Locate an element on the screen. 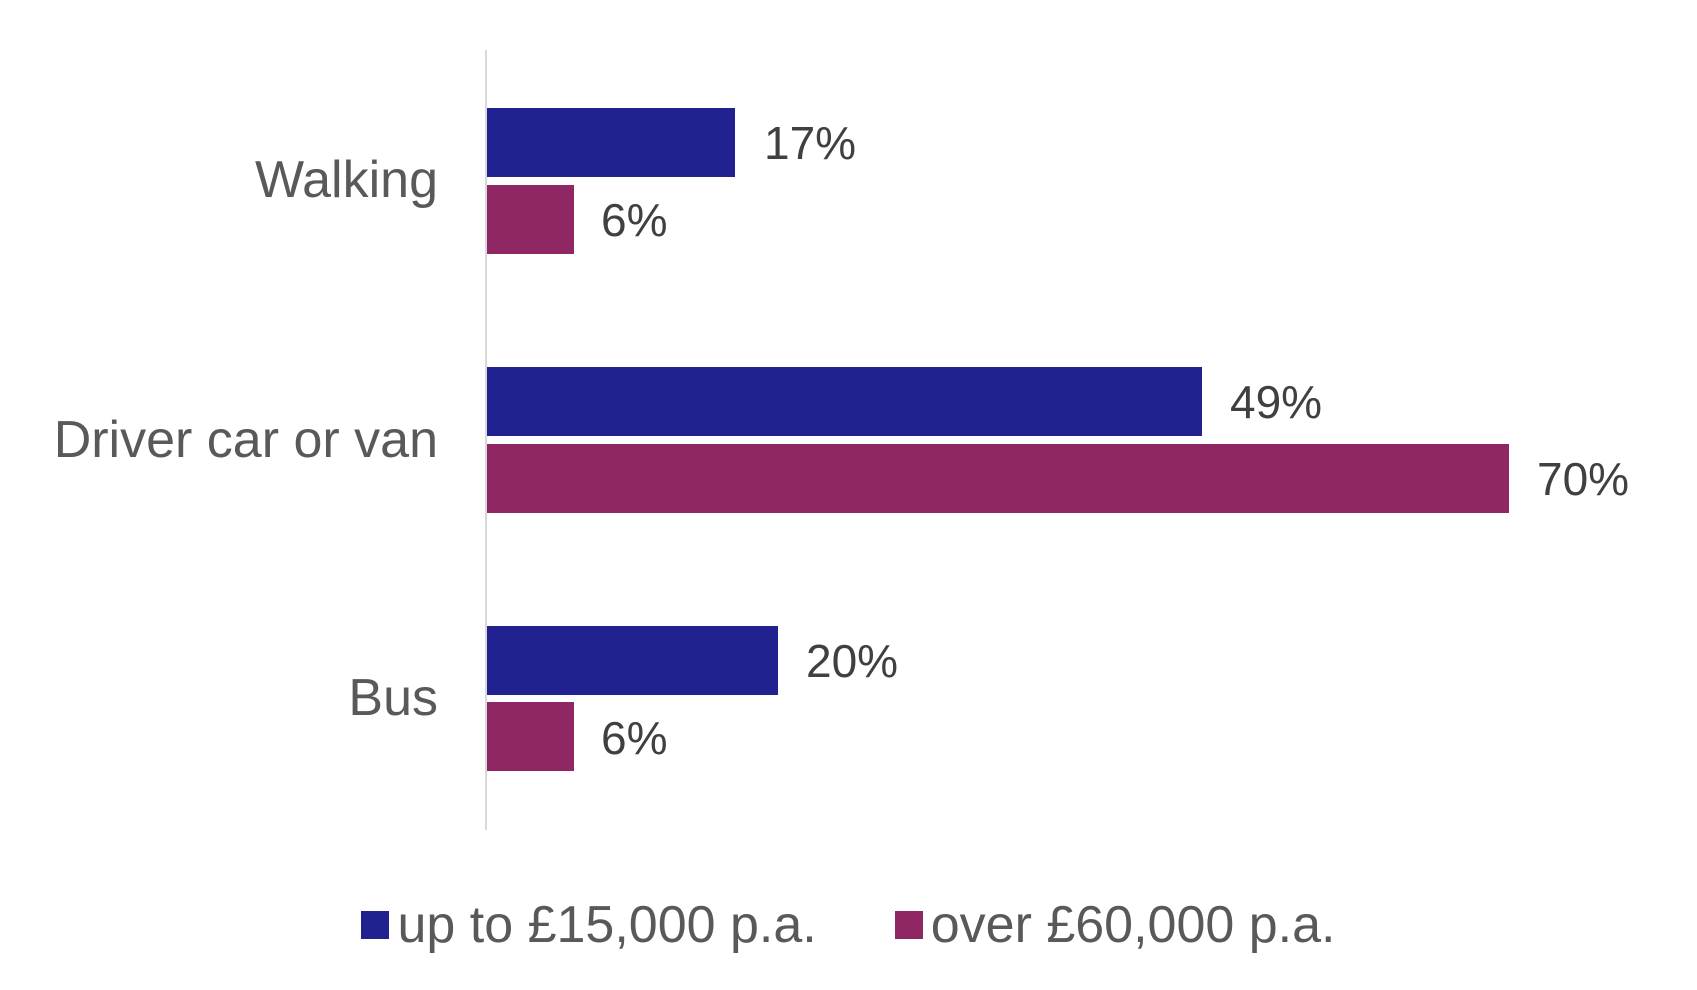  category-label-bus: Bus is located at coordinates (393, 698).